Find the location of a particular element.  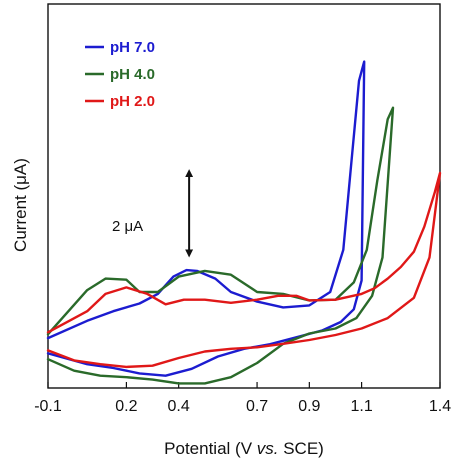

scale-annotation: 2 μA is located at coordinates (153, 213).